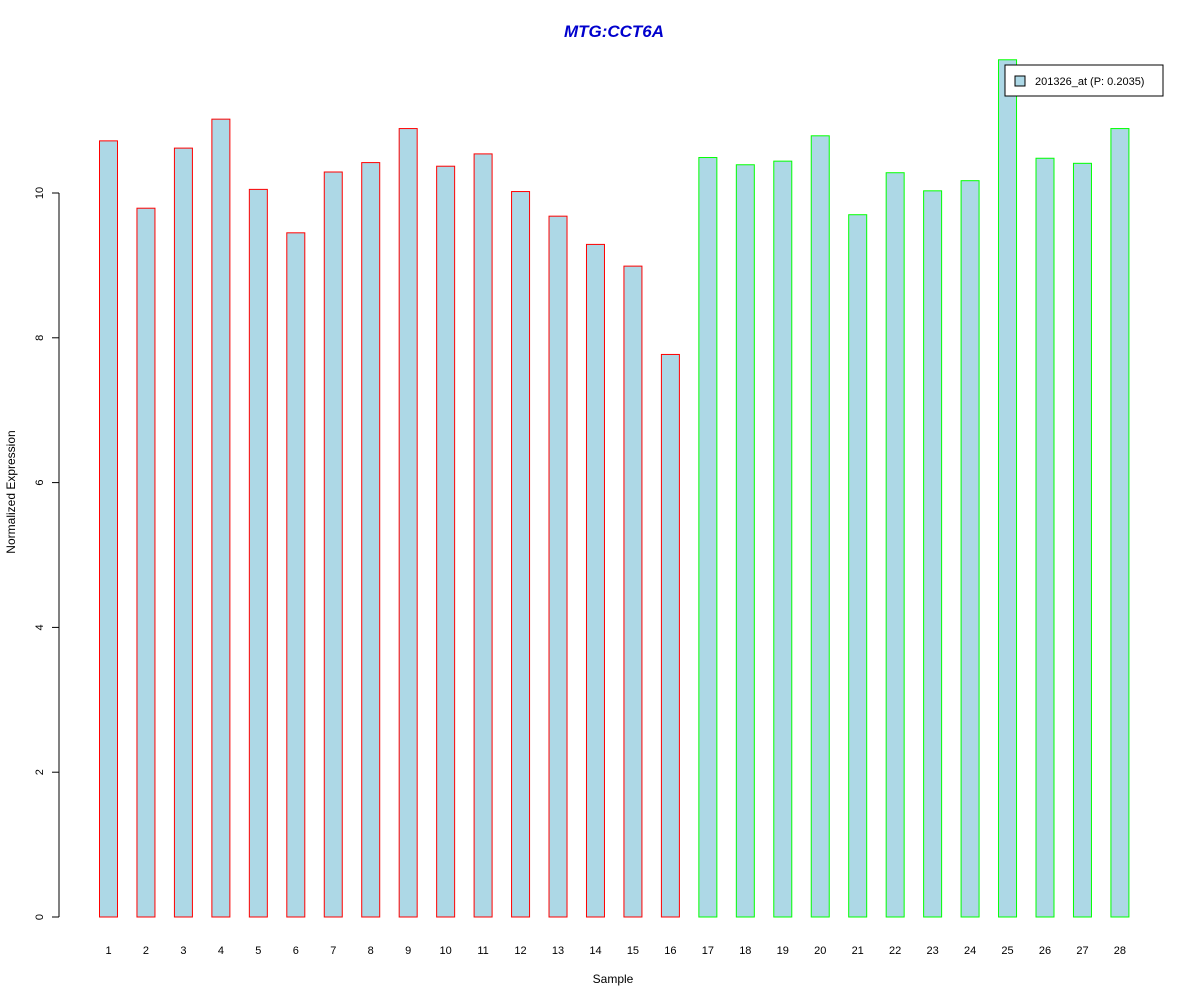  What do you see at coordinates (40, 917) in the screenshot?
I see `y-tick-label: 0` at bounding box center [40, 917].